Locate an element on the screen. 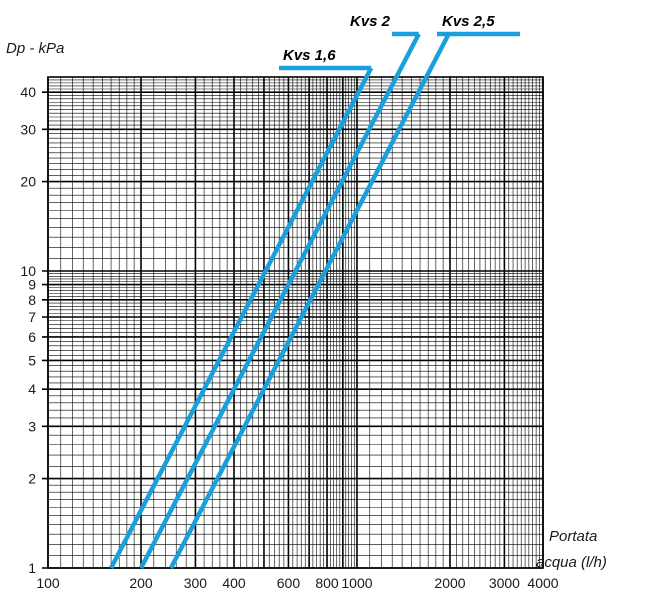  x-tick-label: 300 is located at coordinates (196, 583).